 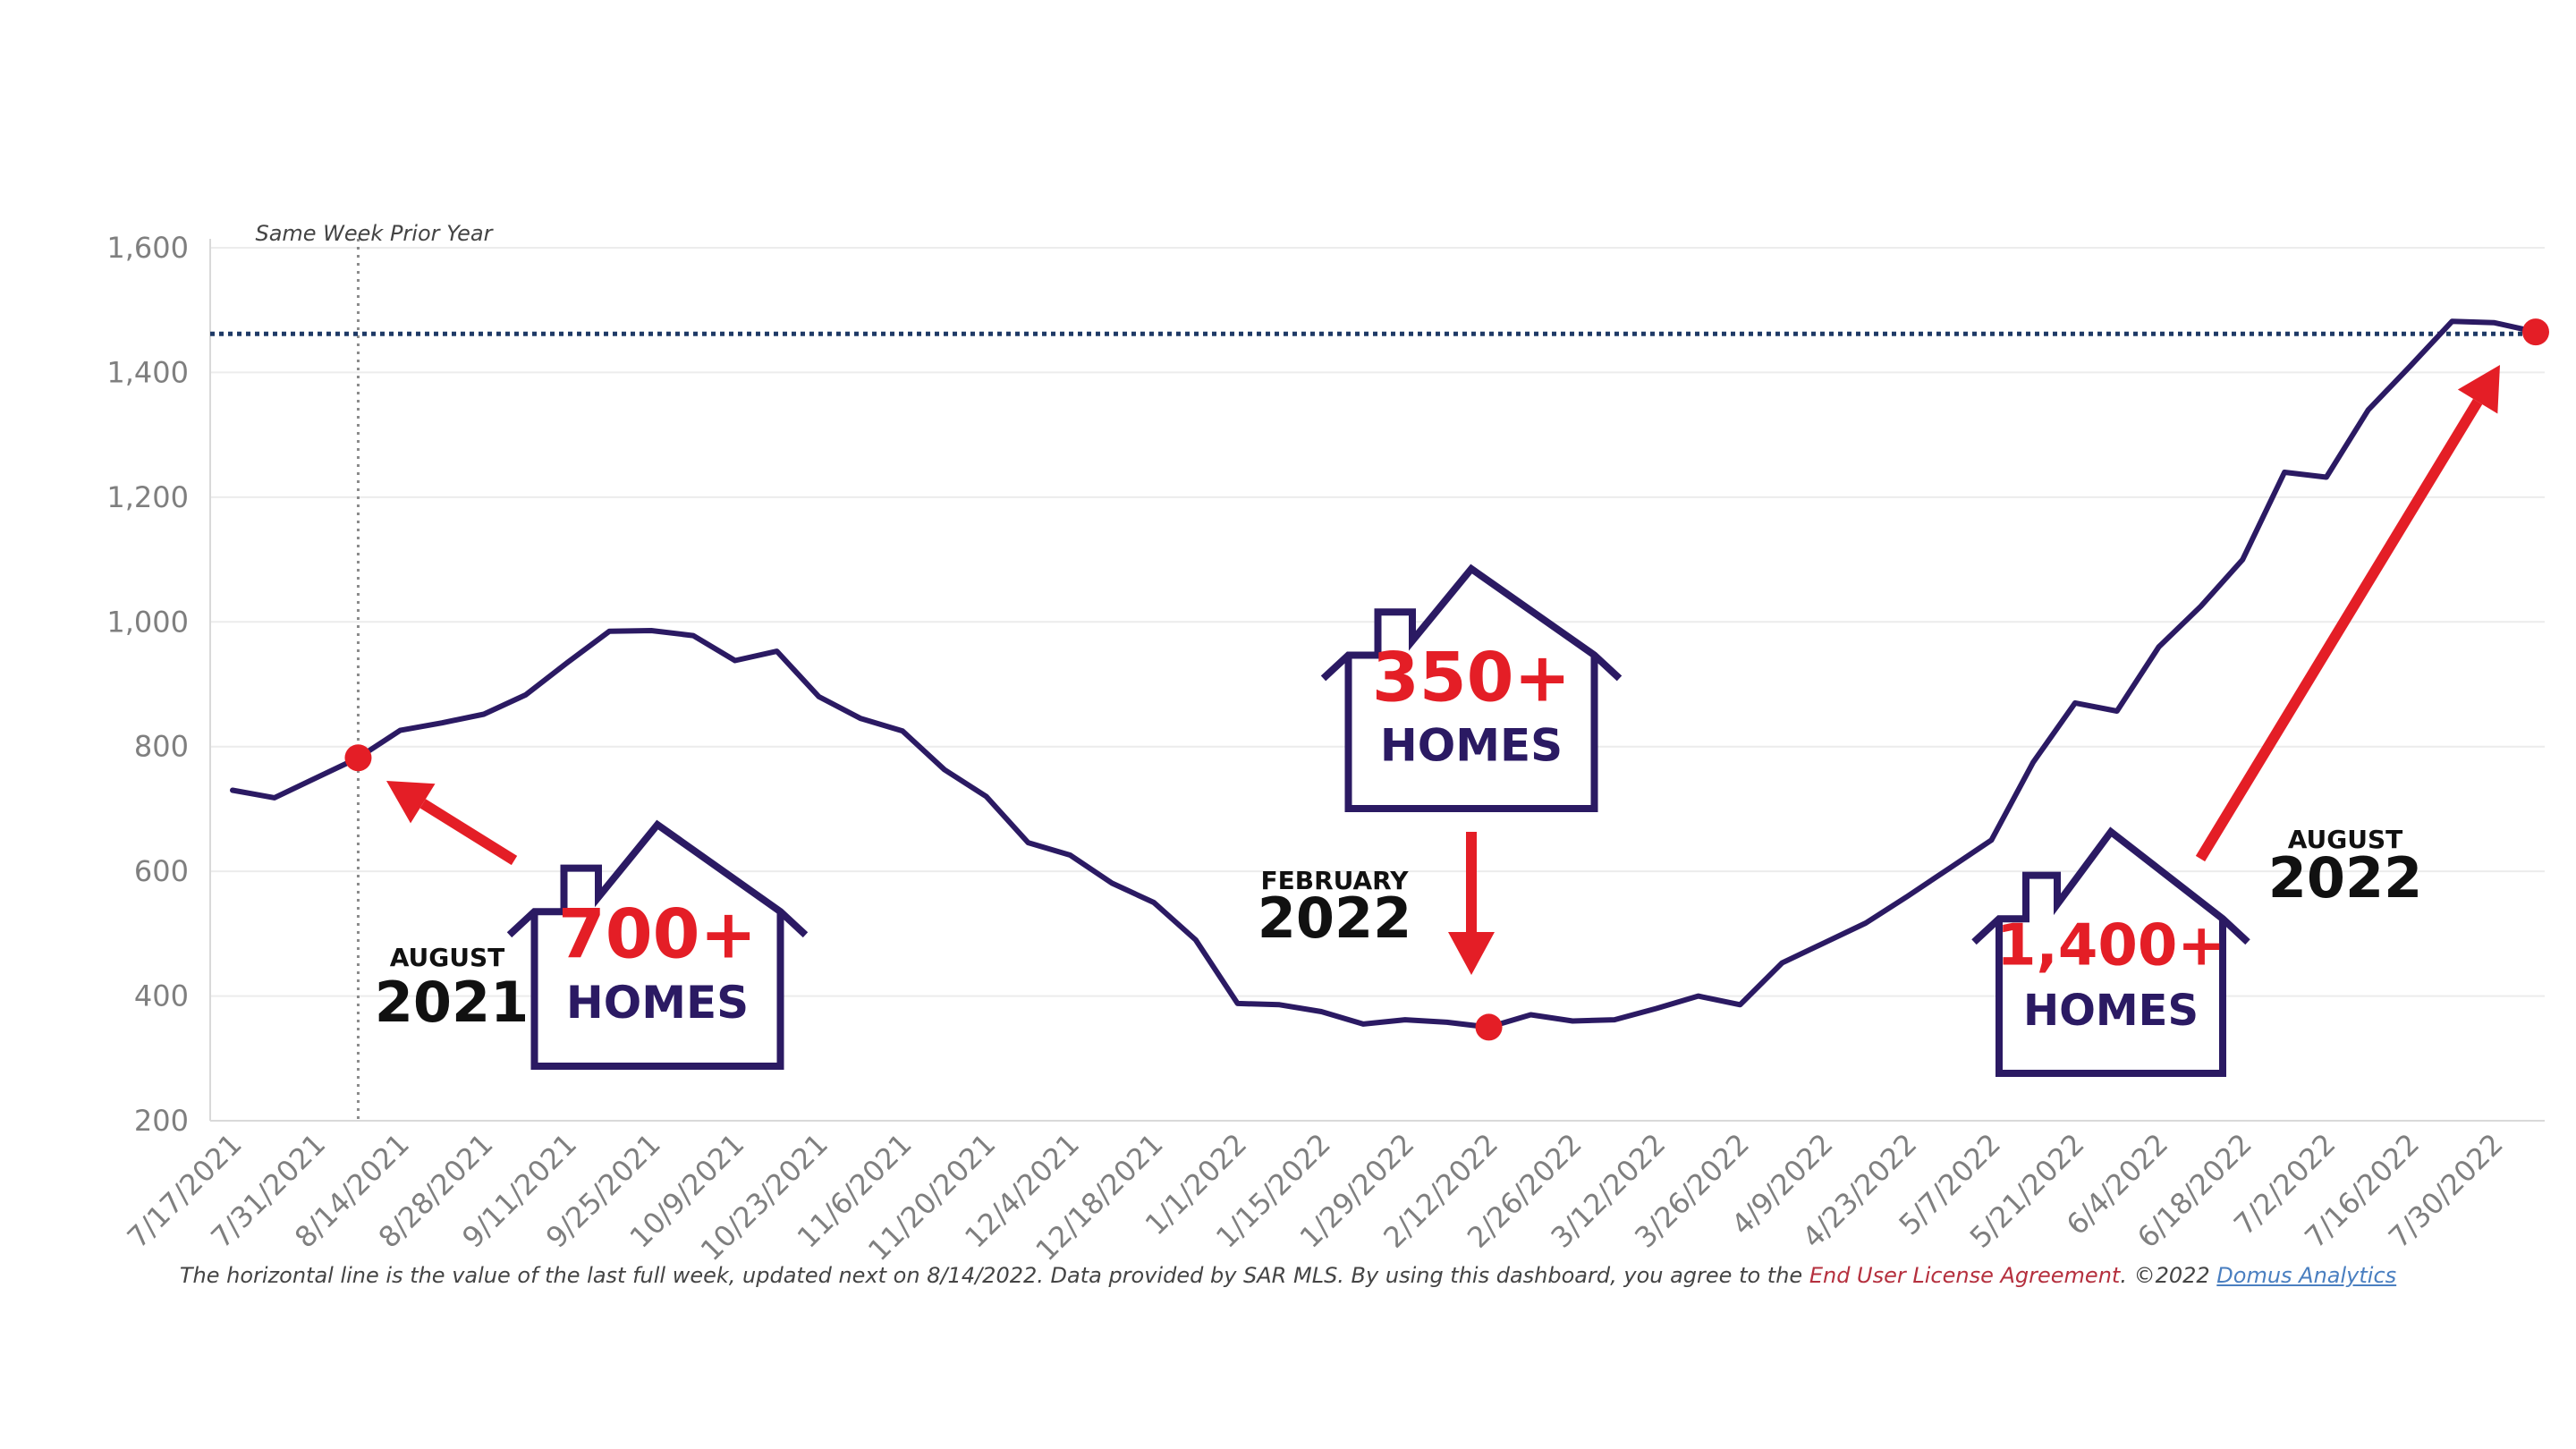 What do you see at coordinates (161, 747) in the screenshot?
I see `y-tick-label: 800` at bounding box center [161, 747].